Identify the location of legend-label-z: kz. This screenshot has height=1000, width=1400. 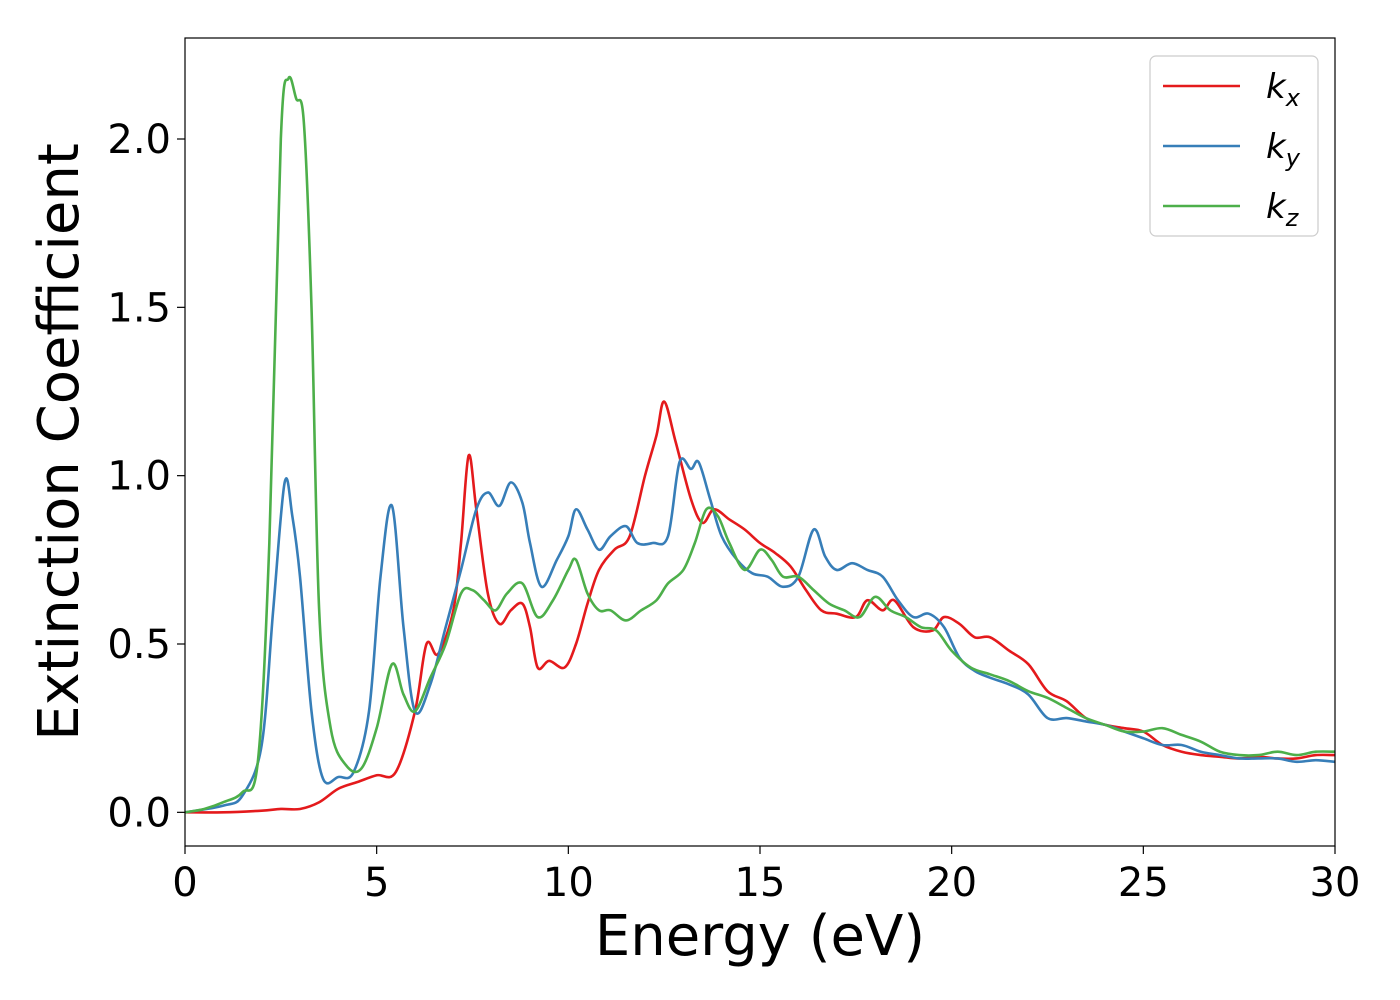
(1283, 209).